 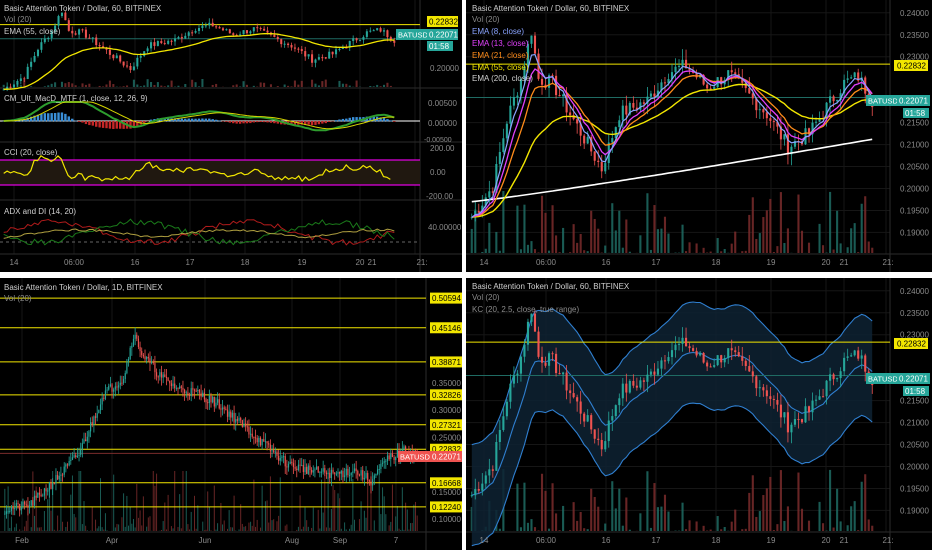 What do you see at coordinates (914, 145) in the screenshot?
I see `price-tick: 0.21000` at bounding box center [914, 145].